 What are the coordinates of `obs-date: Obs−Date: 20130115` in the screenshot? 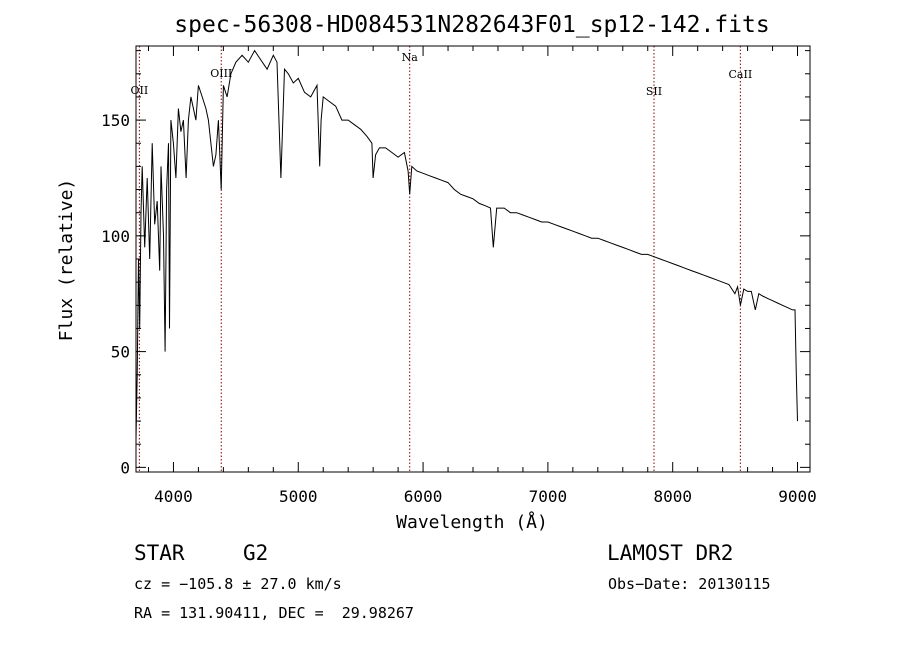 It's located at (689, 584).